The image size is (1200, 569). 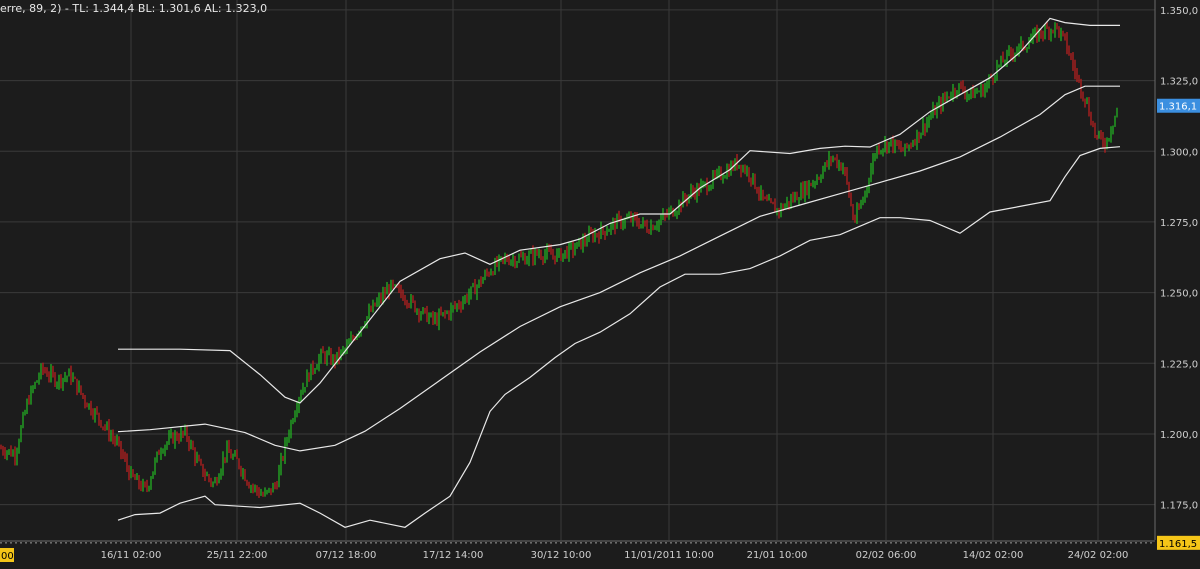 What do you see at coordinates (453, 555) in the screenshot?
I see `time-axis-label: 17/12 14:00` at bounding box center [453, 555].